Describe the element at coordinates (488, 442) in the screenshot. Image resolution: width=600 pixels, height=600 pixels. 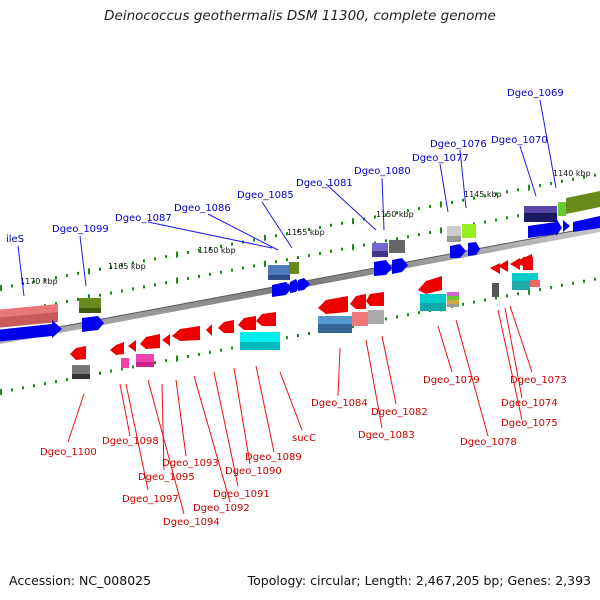
I see `label-dgeo-1078: Dgeo_1078` at that location.